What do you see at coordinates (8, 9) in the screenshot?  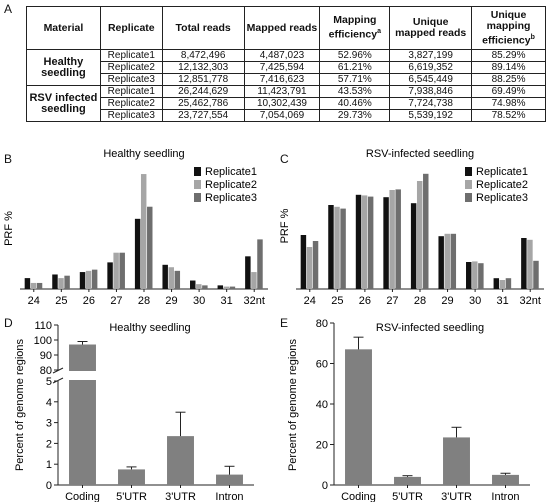 I see `panel-label-a: A` at bounding box center [8, 9].